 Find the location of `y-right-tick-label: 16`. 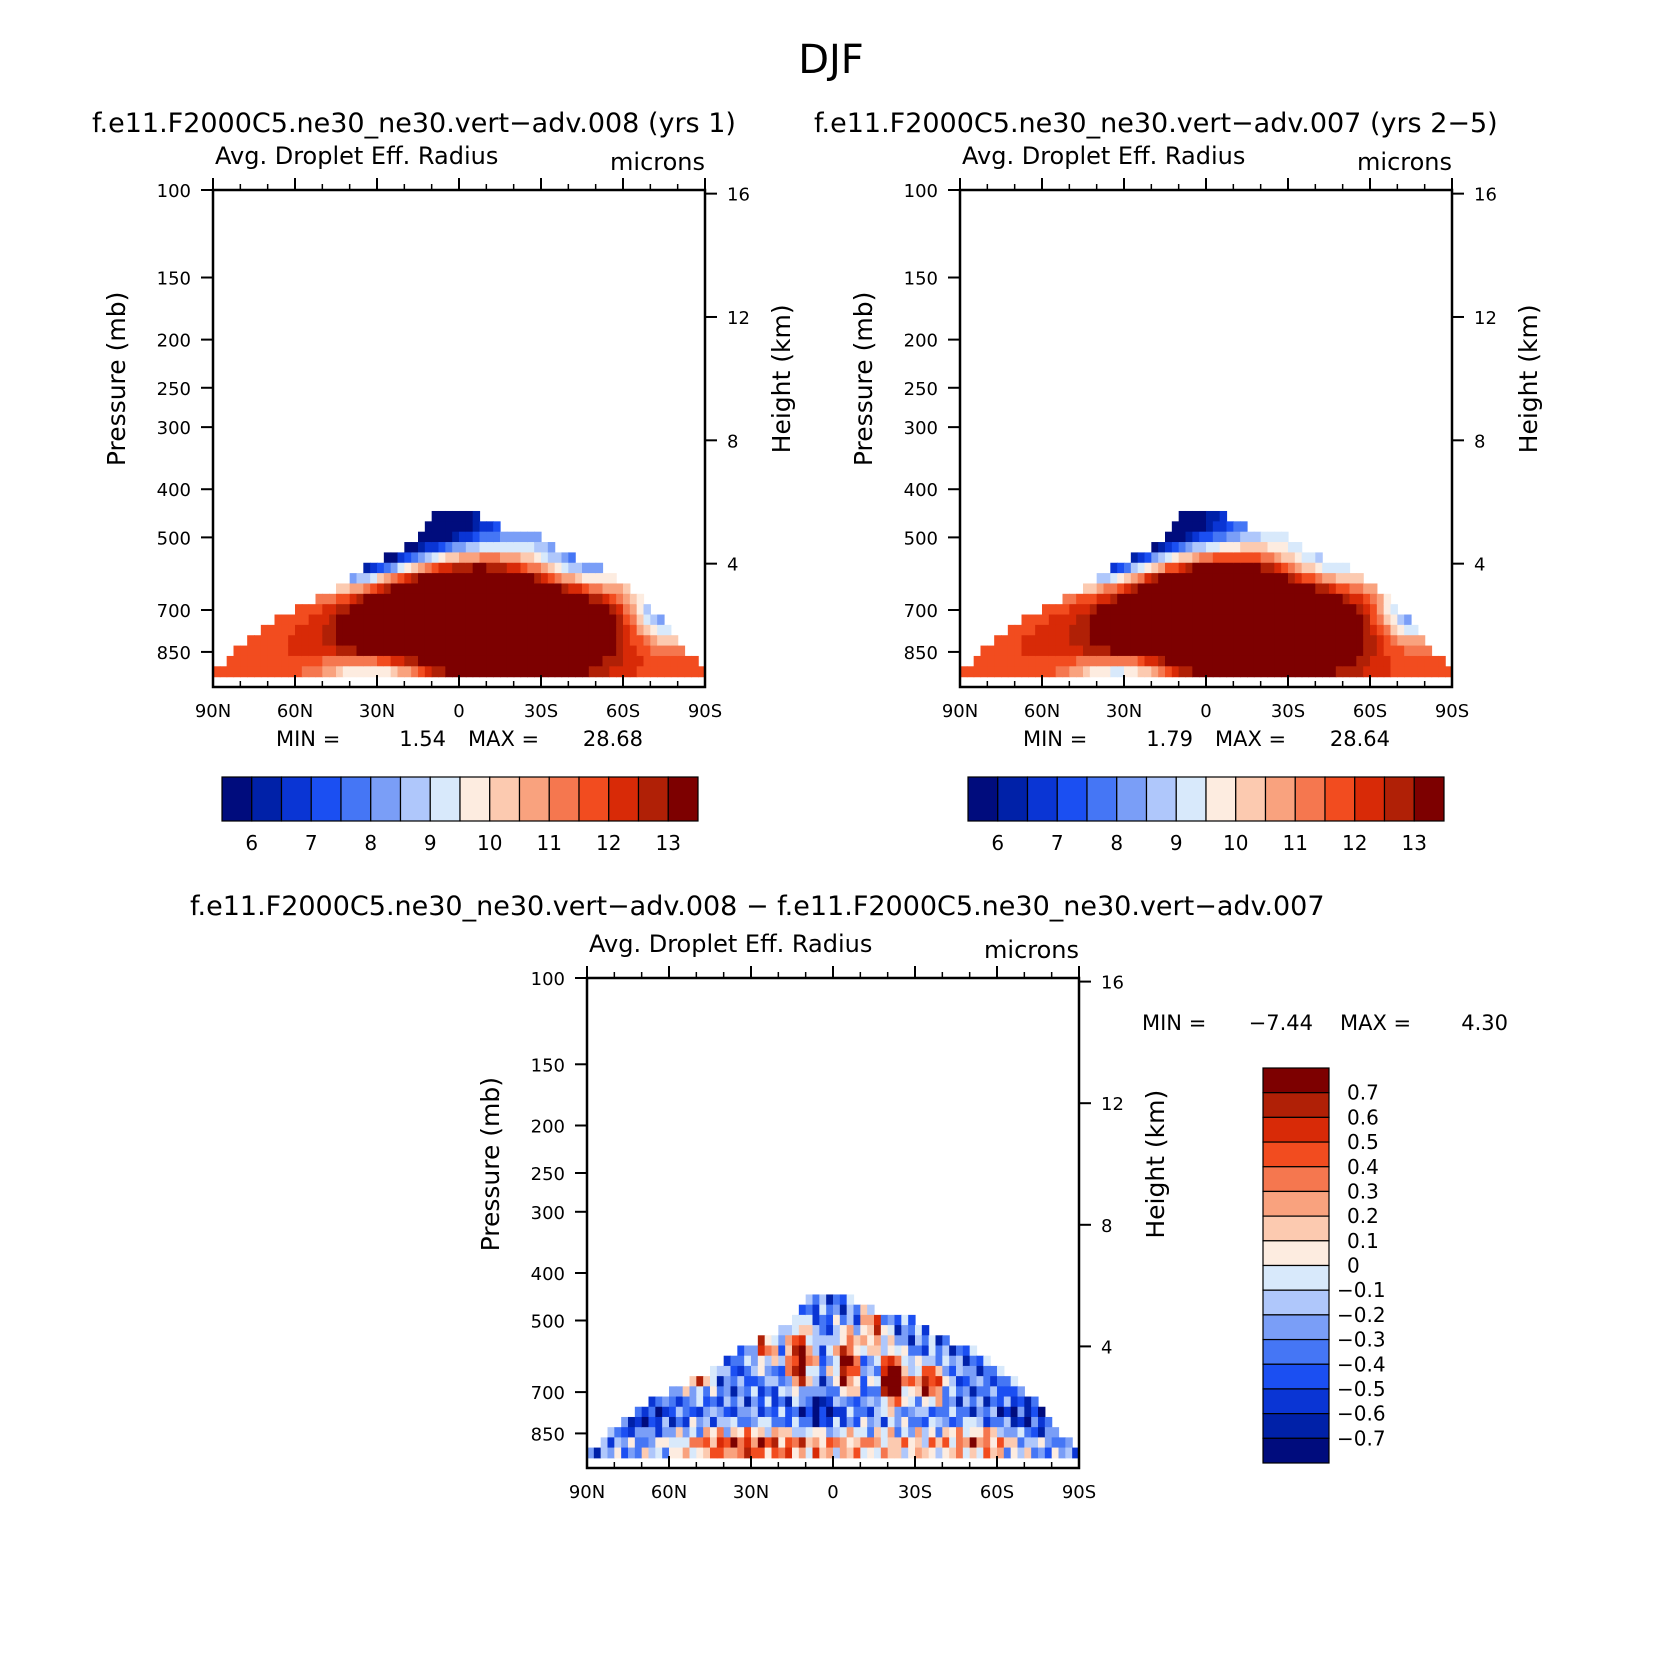

y-right-tick-label: 16 is located at coordinates (738, 195).